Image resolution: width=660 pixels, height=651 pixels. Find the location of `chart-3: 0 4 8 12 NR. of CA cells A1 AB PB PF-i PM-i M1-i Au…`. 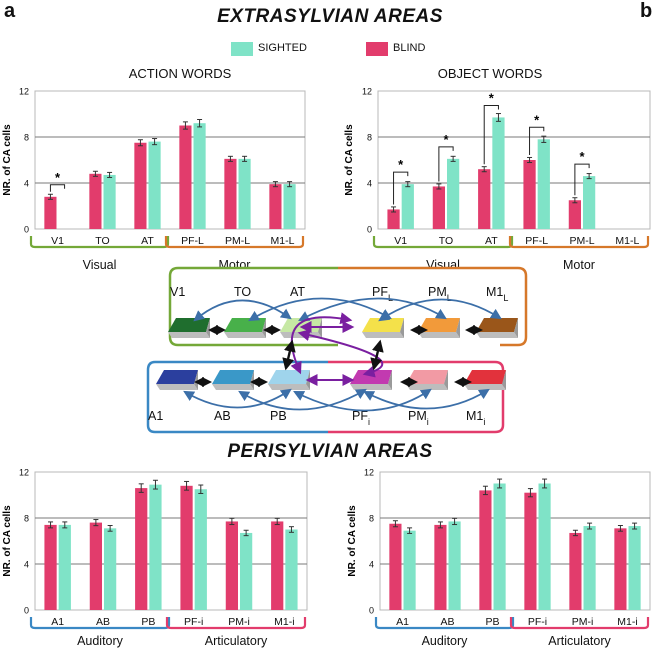

chart-3: 0 4 8 12 NR. of CA cells A1 AB PB PF-i PM-i M1-i Au… is located at coordinates (499, 558).